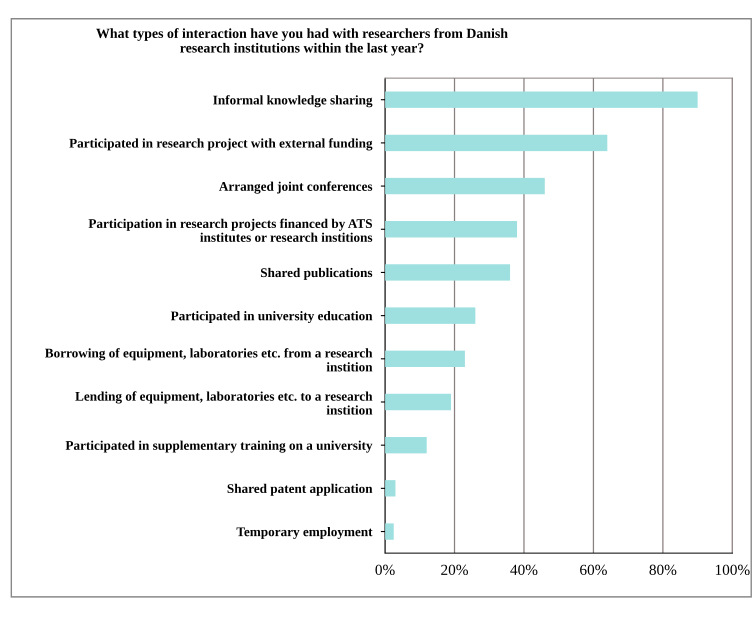 This screenshot has width=755, height=625. Describe the element at coordinates (524, 570) in the screenshot. I see `x-tick-label: 40%` at that location.